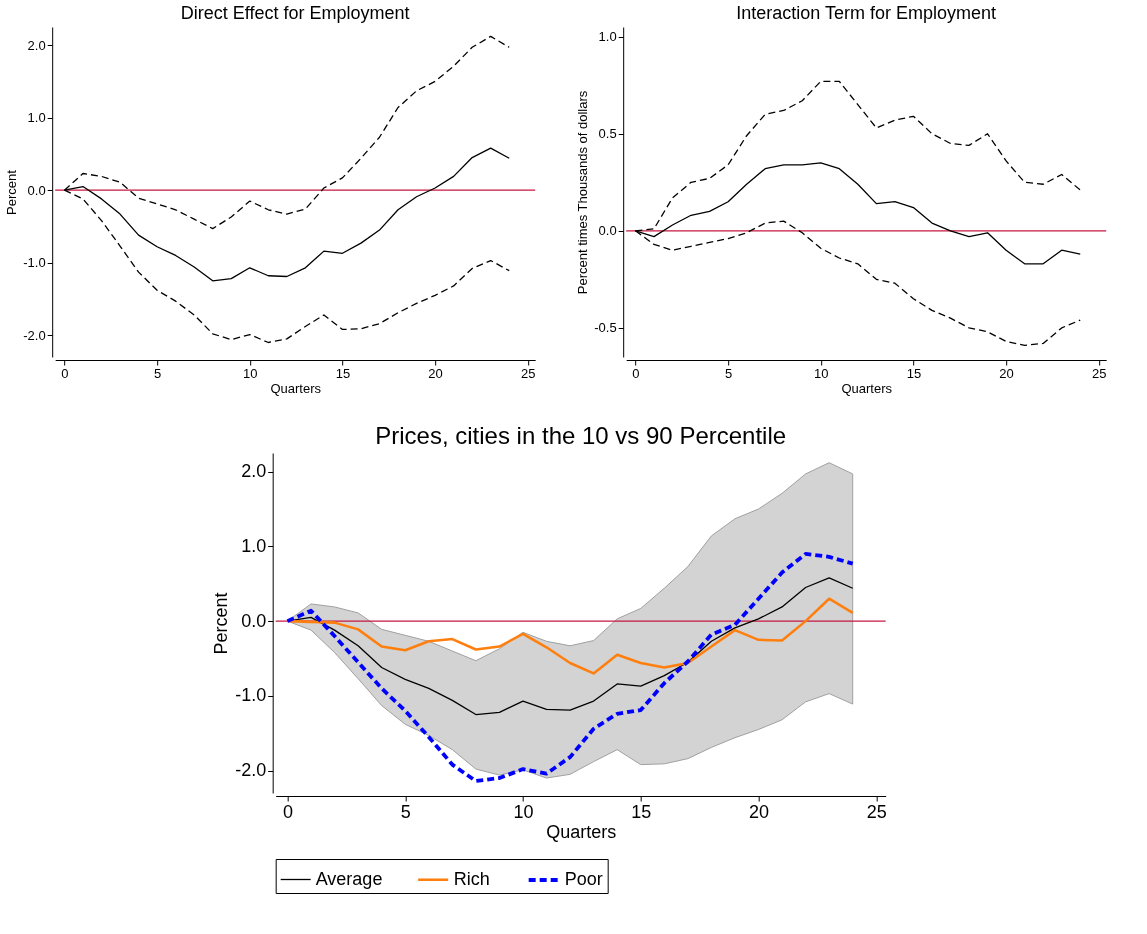 The width and height of the screenshot is (1147, 934). What do you see at coordinates (471, 878) in the screenshot?
I see `legend-label: Rich` at bounding box center [471, 878].